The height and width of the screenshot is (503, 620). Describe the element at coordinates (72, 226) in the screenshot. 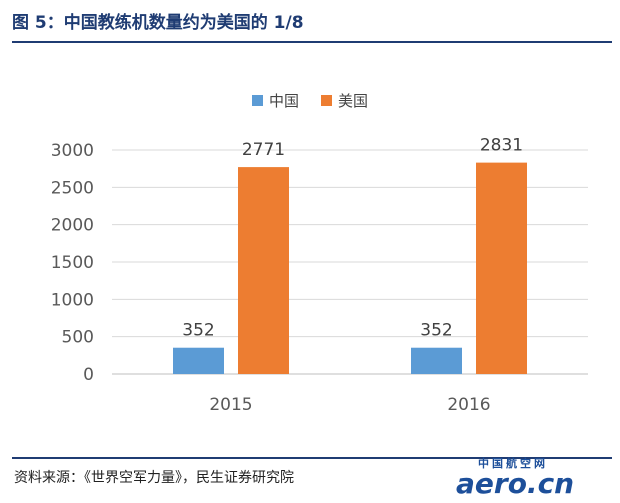

I see `y-tick-label: 2000` at that location.